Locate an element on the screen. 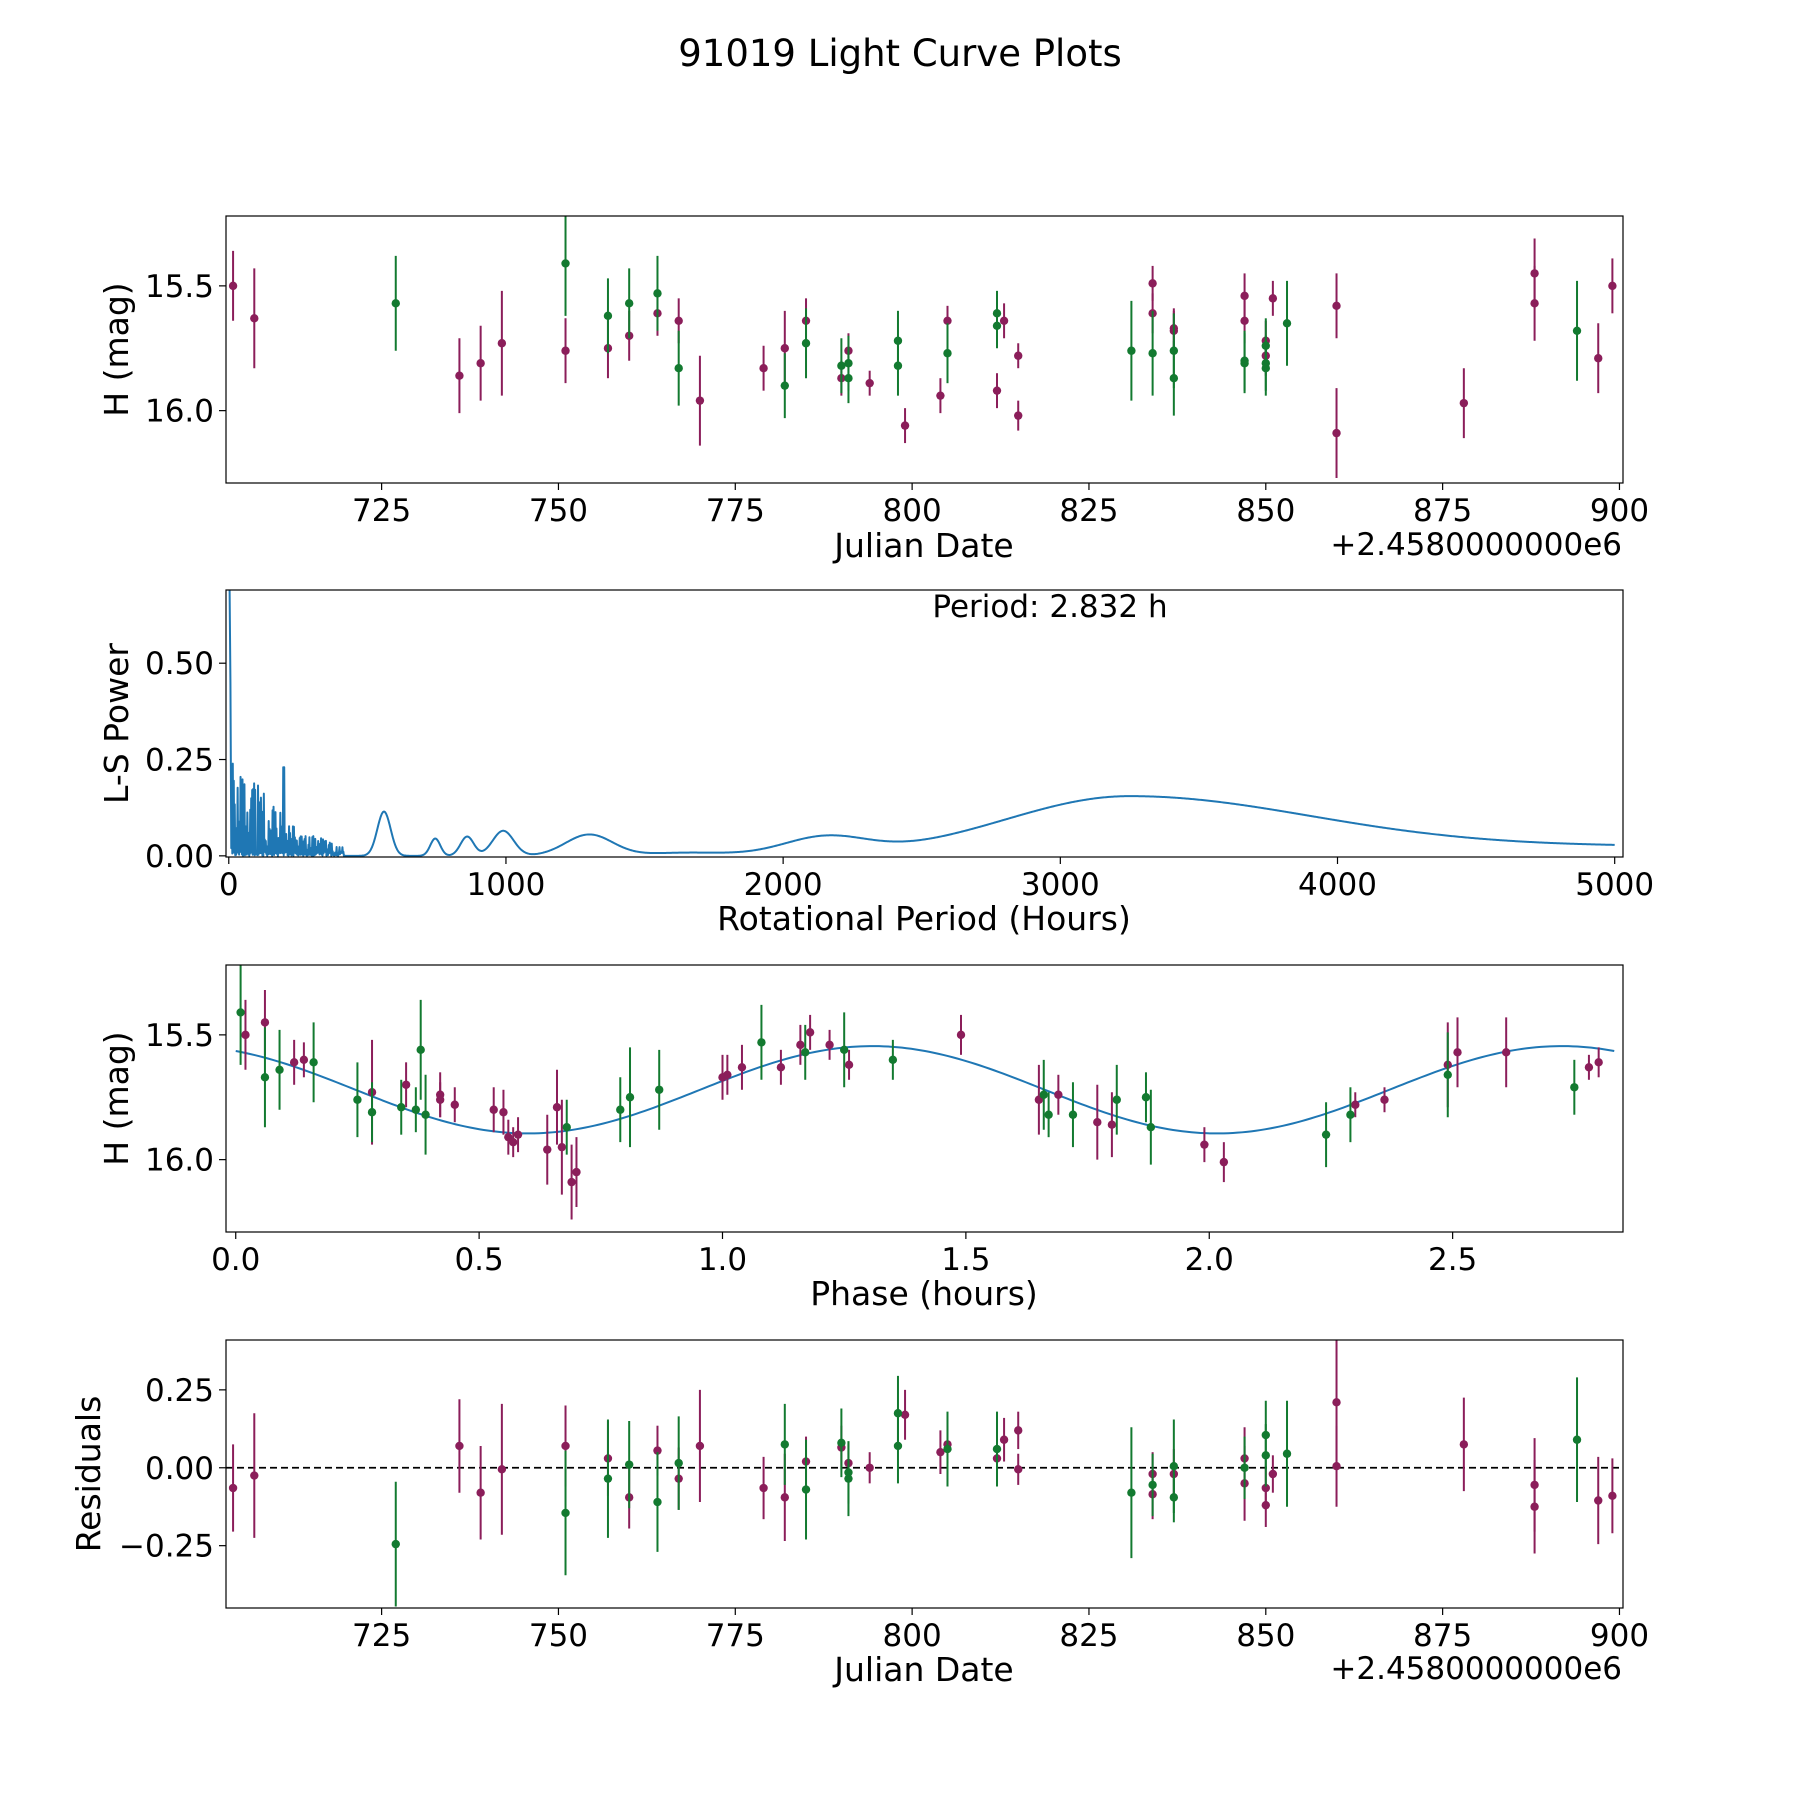  residuals-xlabel: Julian Date is located at coordinates (923, 1669).